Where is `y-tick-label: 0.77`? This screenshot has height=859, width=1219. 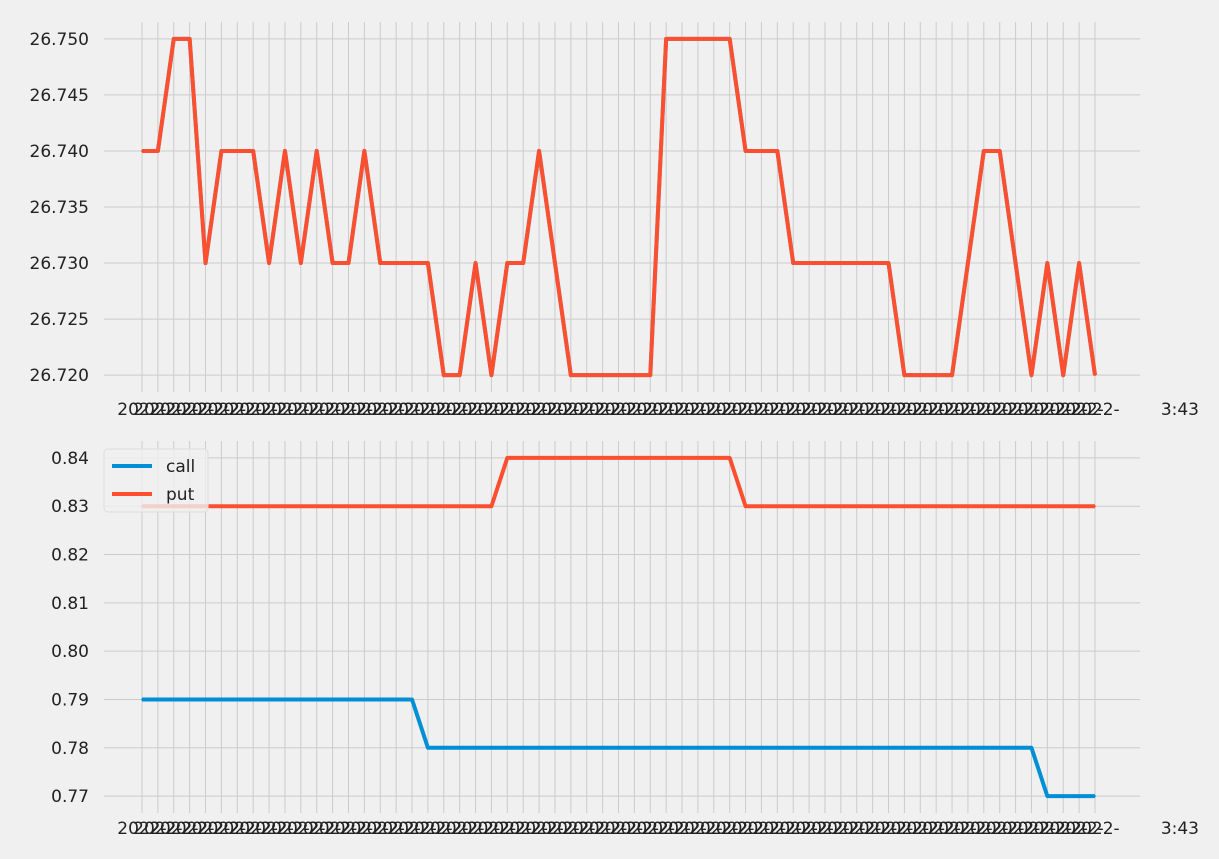
y-tick-label: 0.77 is located at coordinates (70, 797).